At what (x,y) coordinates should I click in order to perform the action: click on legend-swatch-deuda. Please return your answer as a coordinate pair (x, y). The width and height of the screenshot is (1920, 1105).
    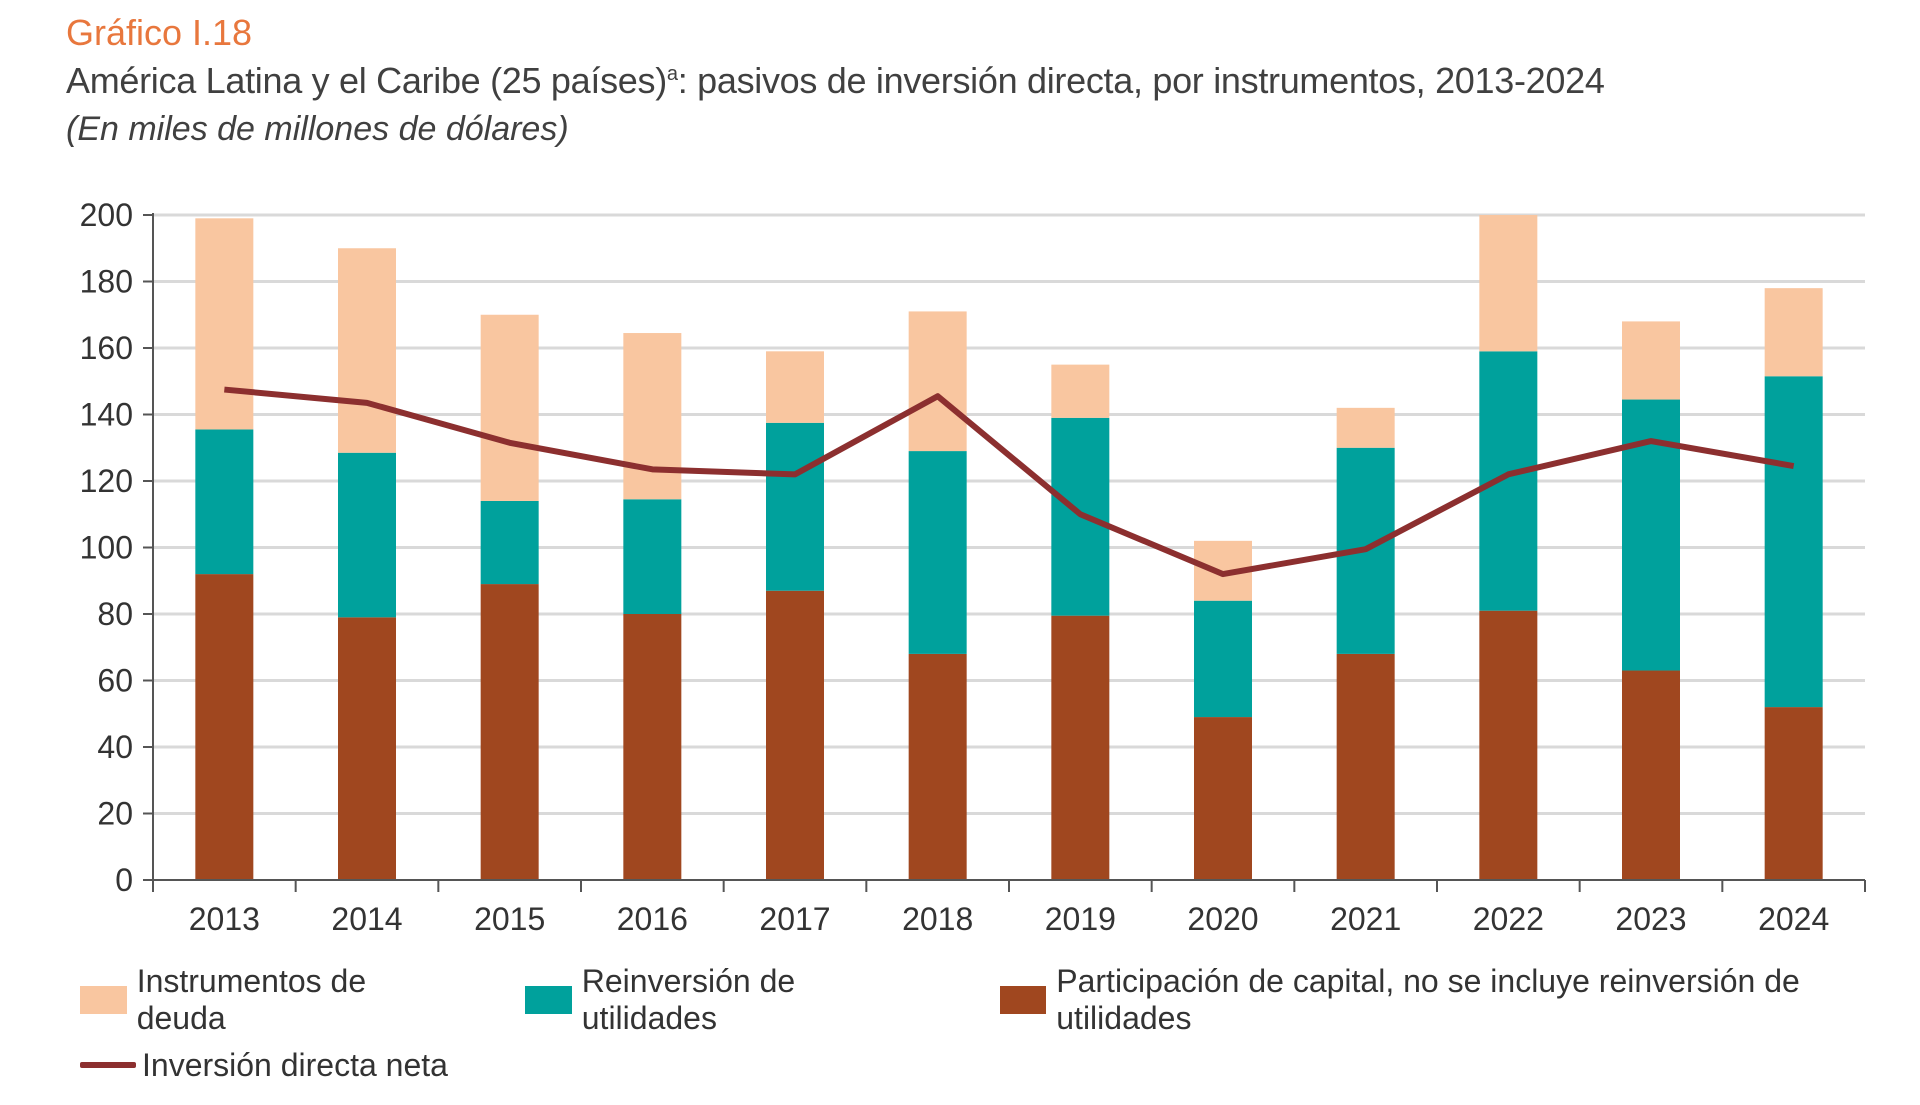
    Looking at the image, I should click on (103, 1000).